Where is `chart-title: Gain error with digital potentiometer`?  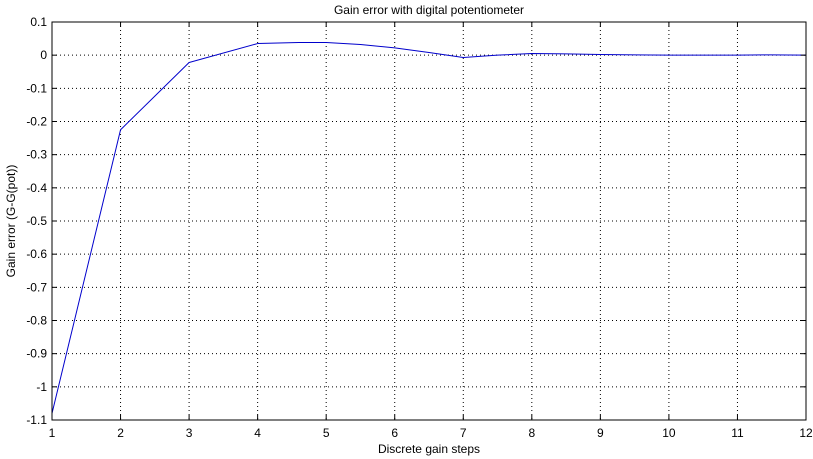 chart-title: Gain error with digital potentiometer is located at coordinates (429, 10).